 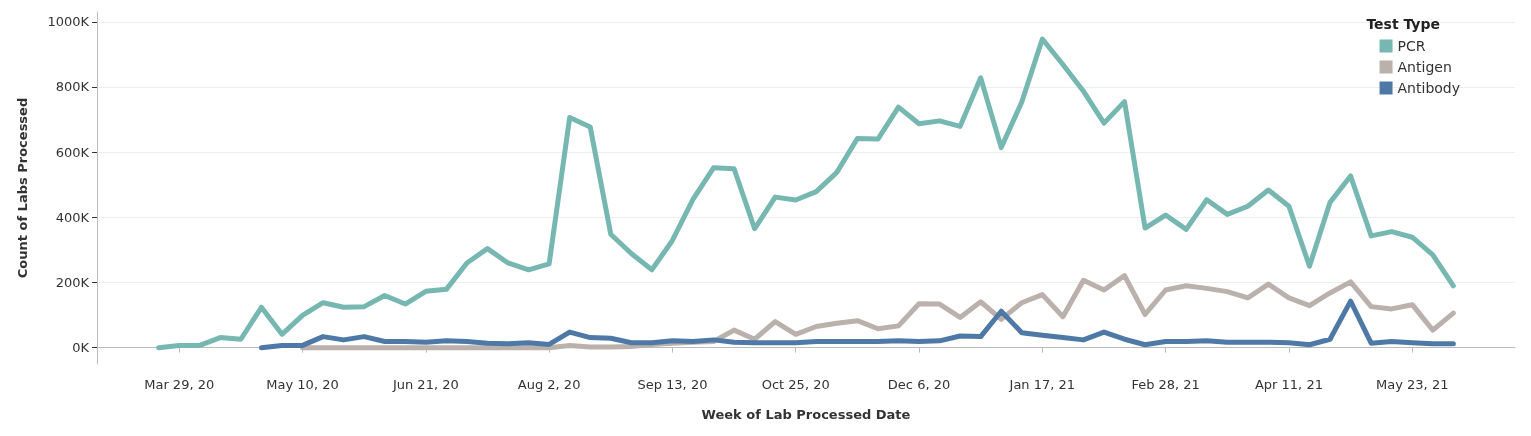 I want to click on x-tick-label: Oct 25, 20, so click(x=795, y=384).